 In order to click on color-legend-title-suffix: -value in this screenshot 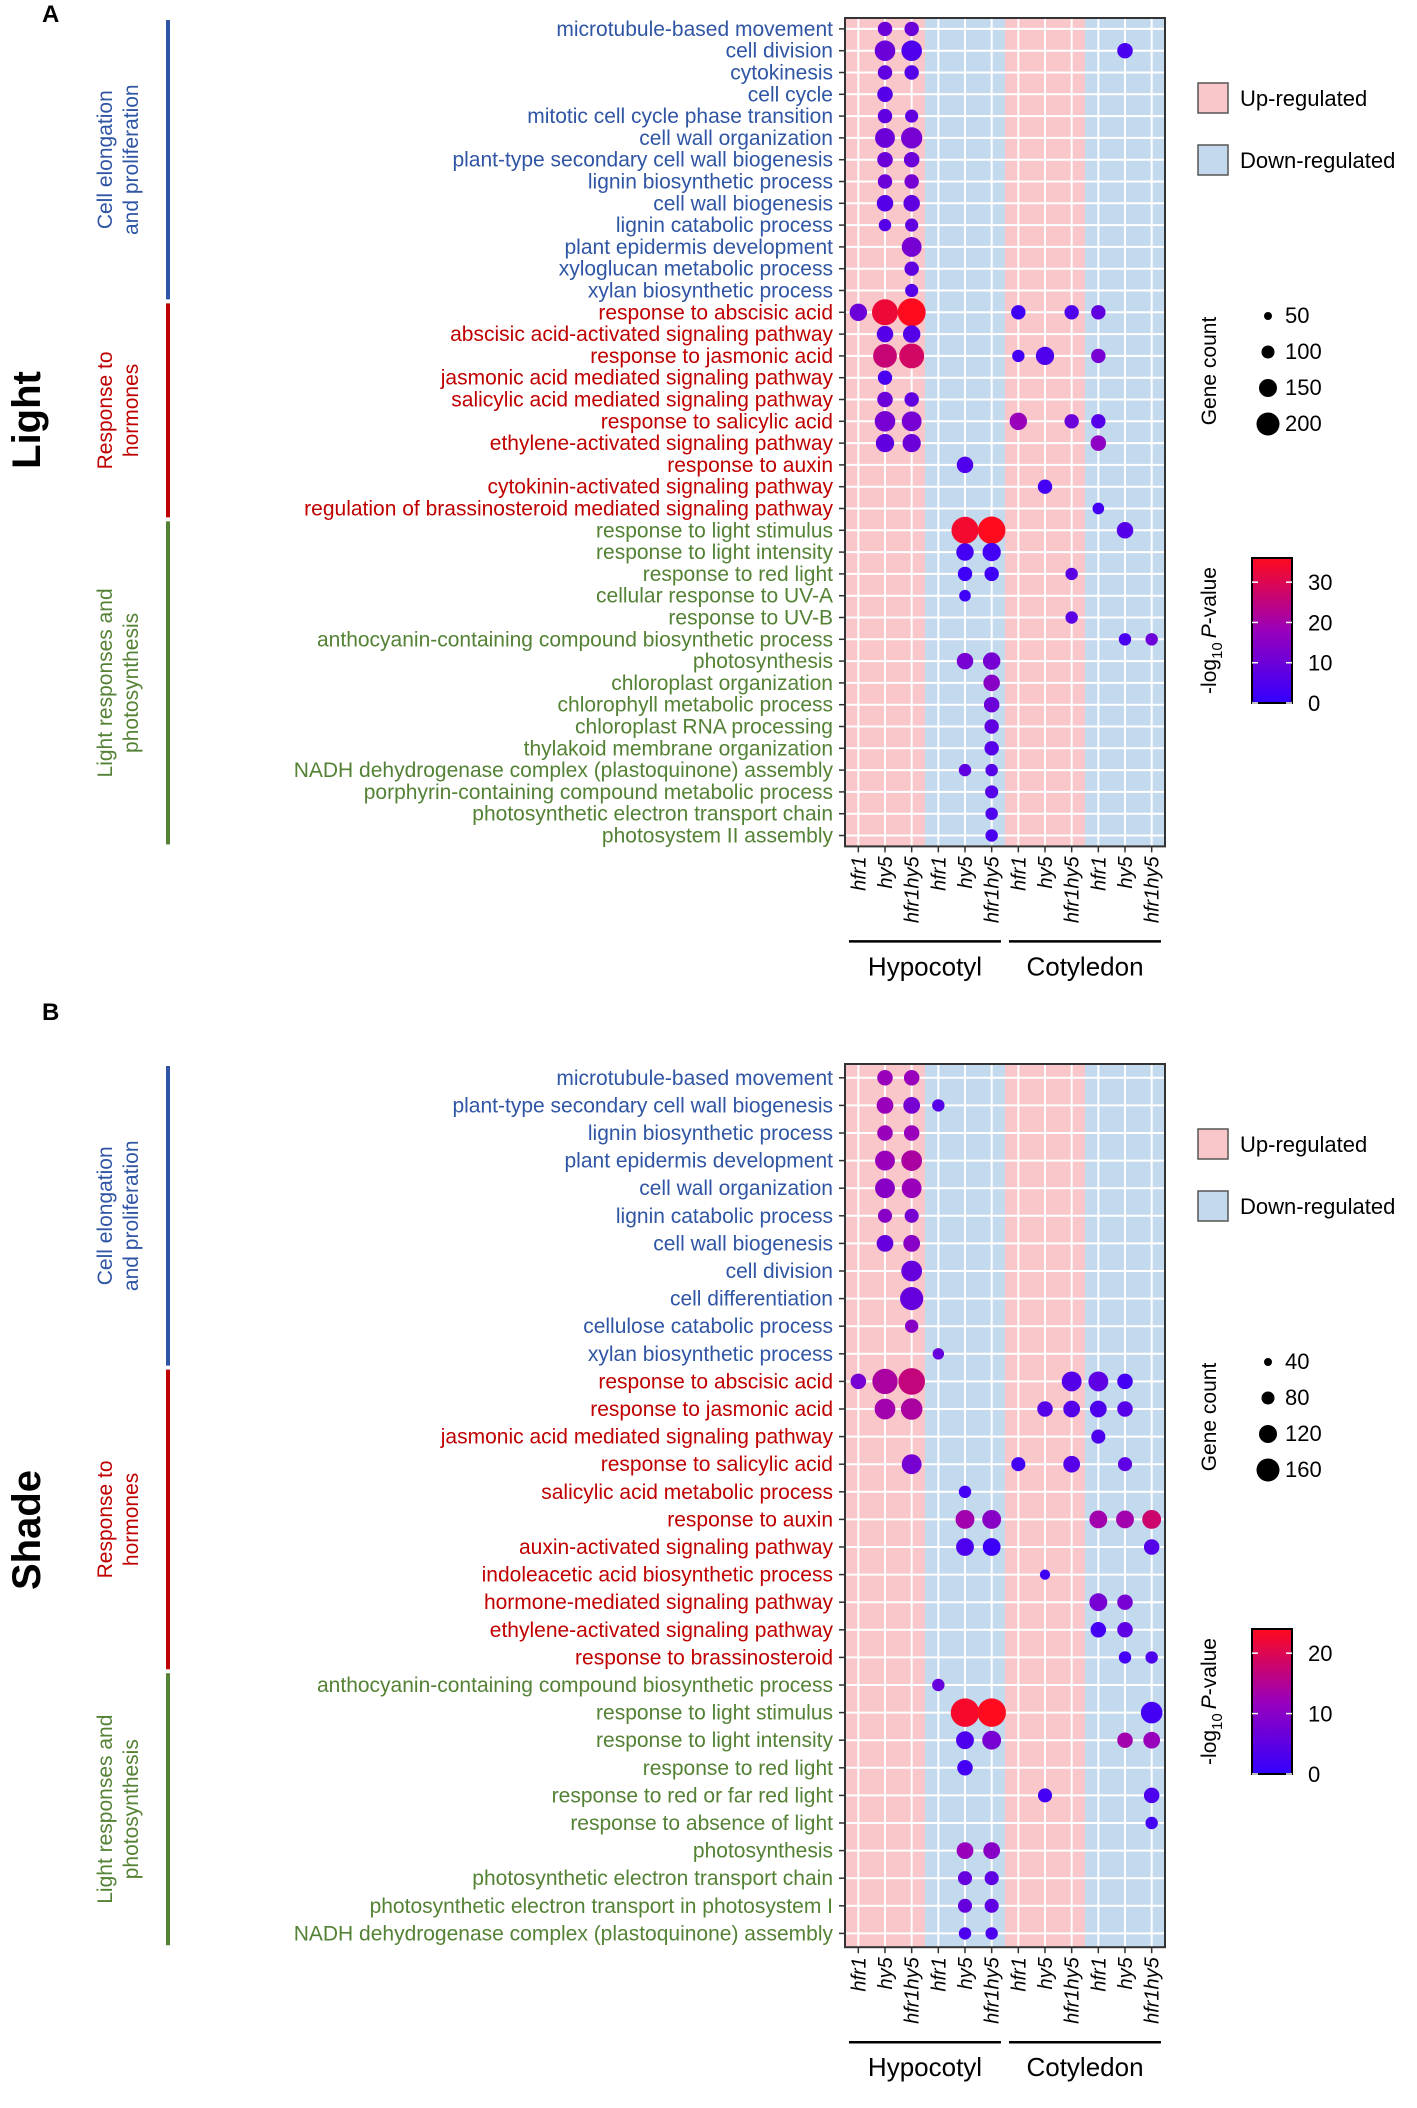, I will do `click(1209, 1666)`.